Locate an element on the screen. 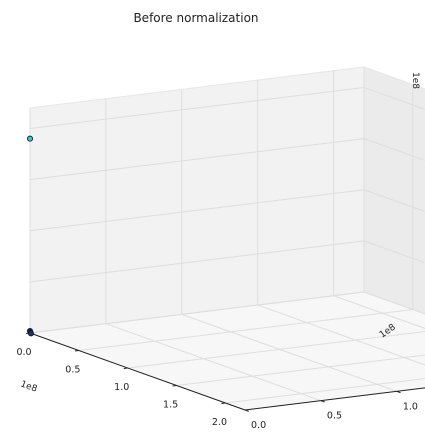 The width and height of the screenshot is (425, 443). y-tick-label: 0.0 is located at coordinates (258, 425).